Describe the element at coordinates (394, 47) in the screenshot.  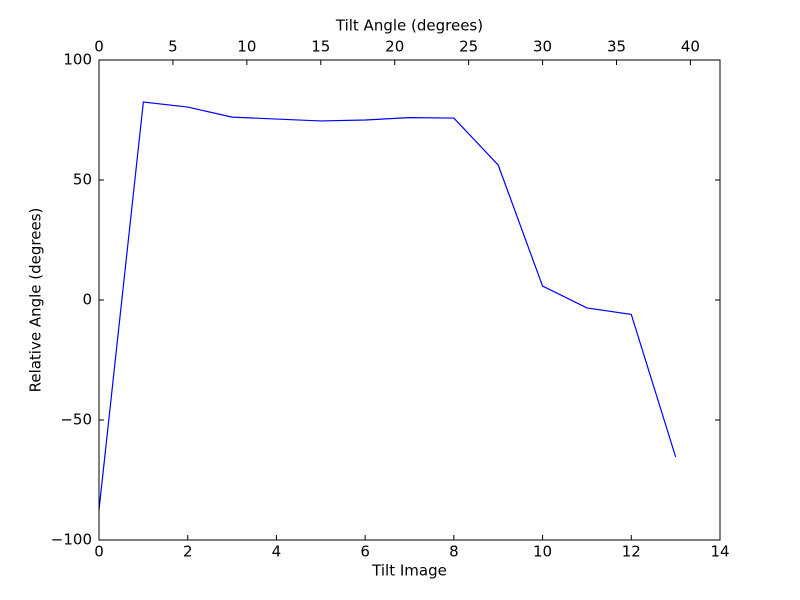
I see `x2-tick-label: 20` at that location.